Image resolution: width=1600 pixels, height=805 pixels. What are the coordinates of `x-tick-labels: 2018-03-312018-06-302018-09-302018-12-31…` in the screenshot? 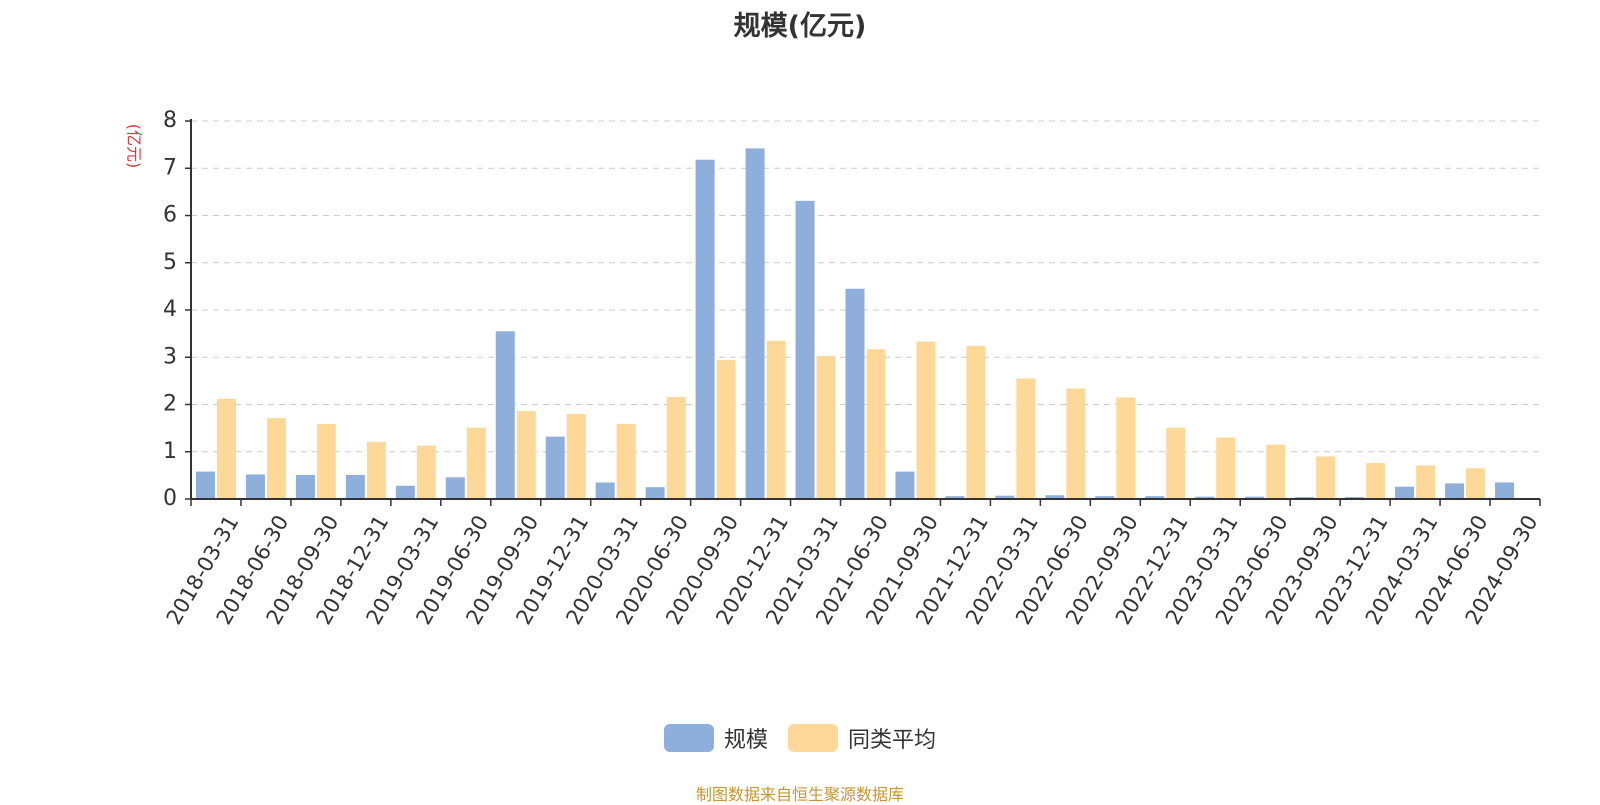 It's located at (852, 570).